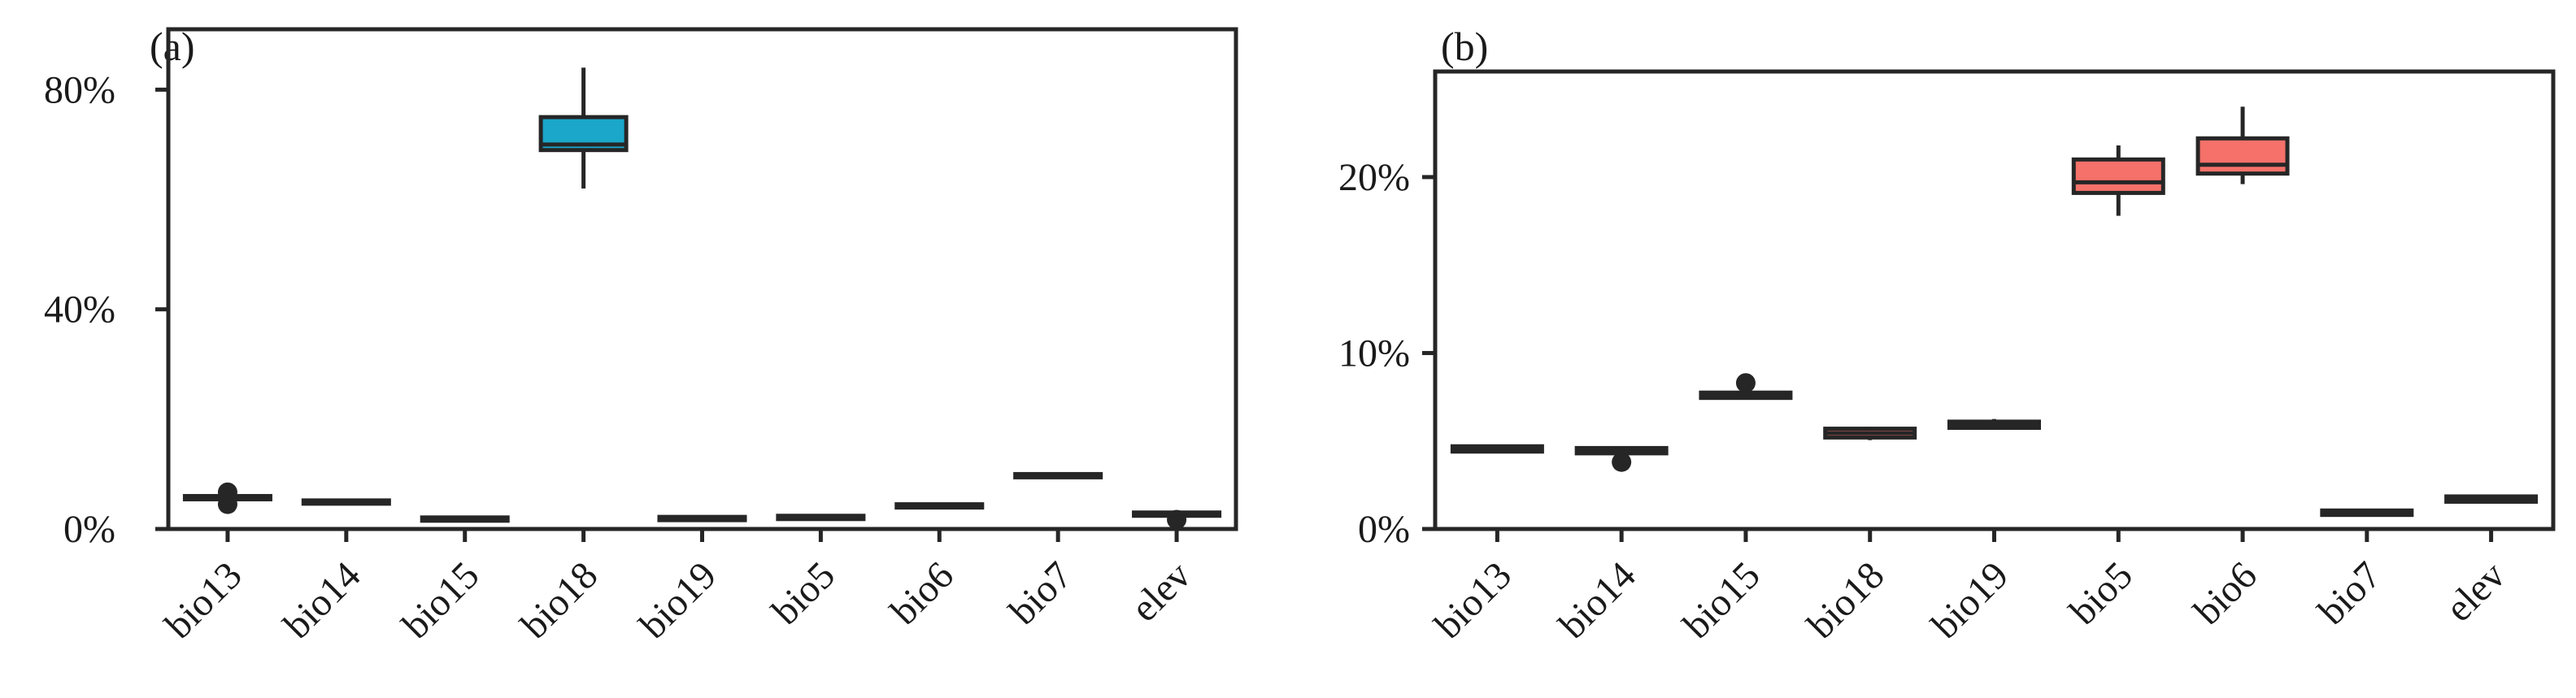 This screenshot has width=2576, height=698. I want to click on y-tick-label: 20%, so click(1374, 177).